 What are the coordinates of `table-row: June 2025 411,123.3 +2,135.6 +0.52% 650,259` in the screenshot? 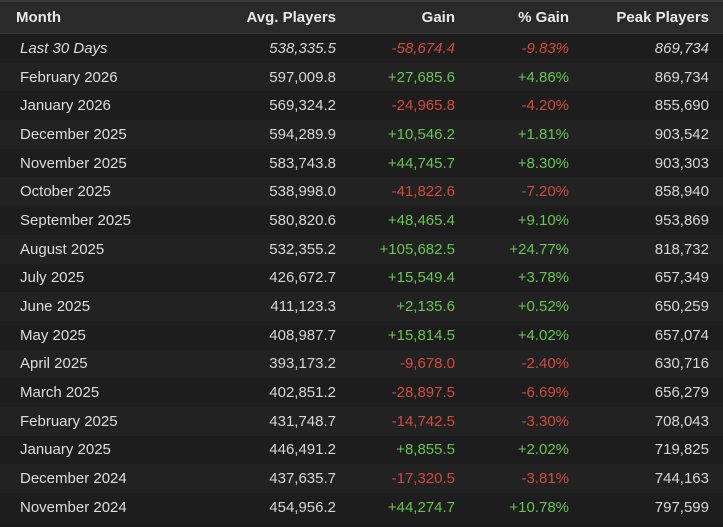 It's located at (361, 306).